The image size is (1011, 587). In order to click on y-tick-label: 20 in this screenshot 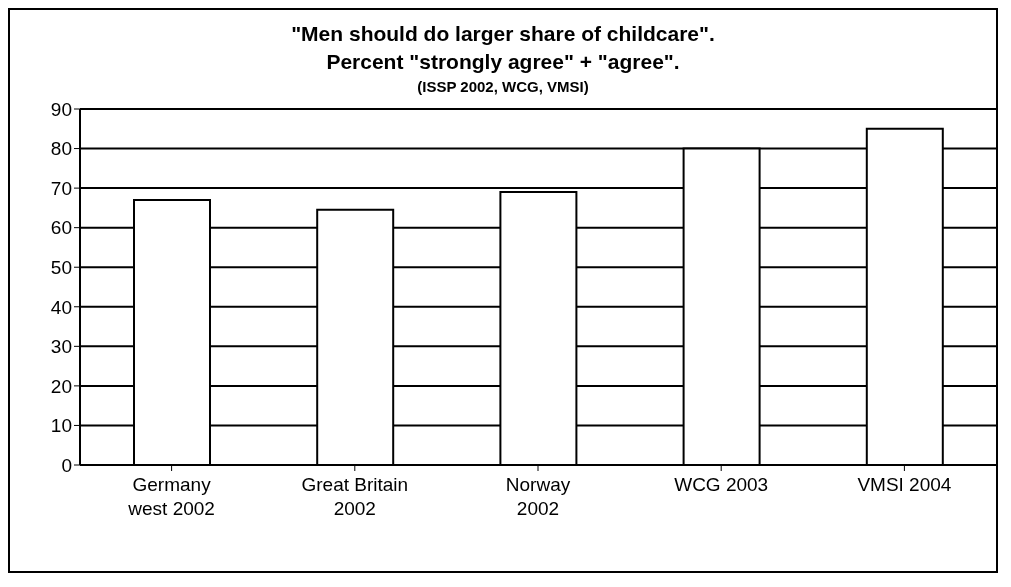, I will do `click(61, 386)`.